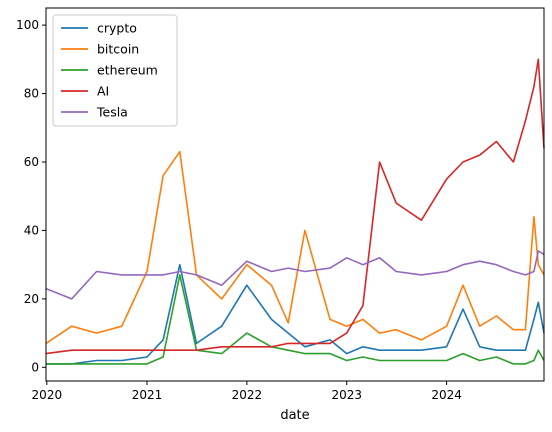  What do you see at coordinates (446, 395) in the screenshot?
I see `x-tick-label: 2024` at bounding box center [446, 395].